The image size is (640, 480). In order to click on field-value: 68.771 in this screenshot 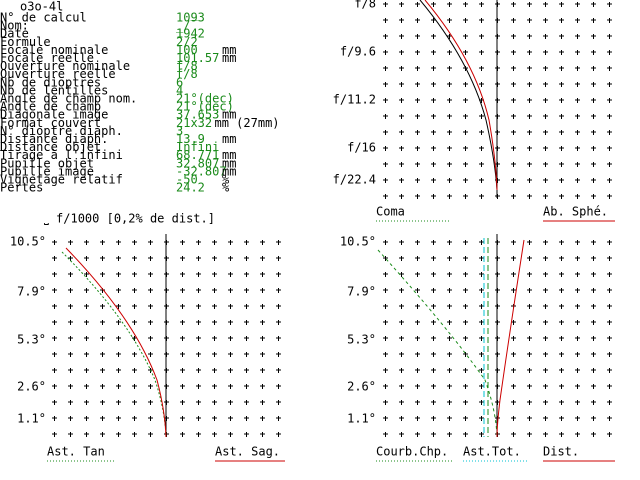, I will do `click(197, 155)`.